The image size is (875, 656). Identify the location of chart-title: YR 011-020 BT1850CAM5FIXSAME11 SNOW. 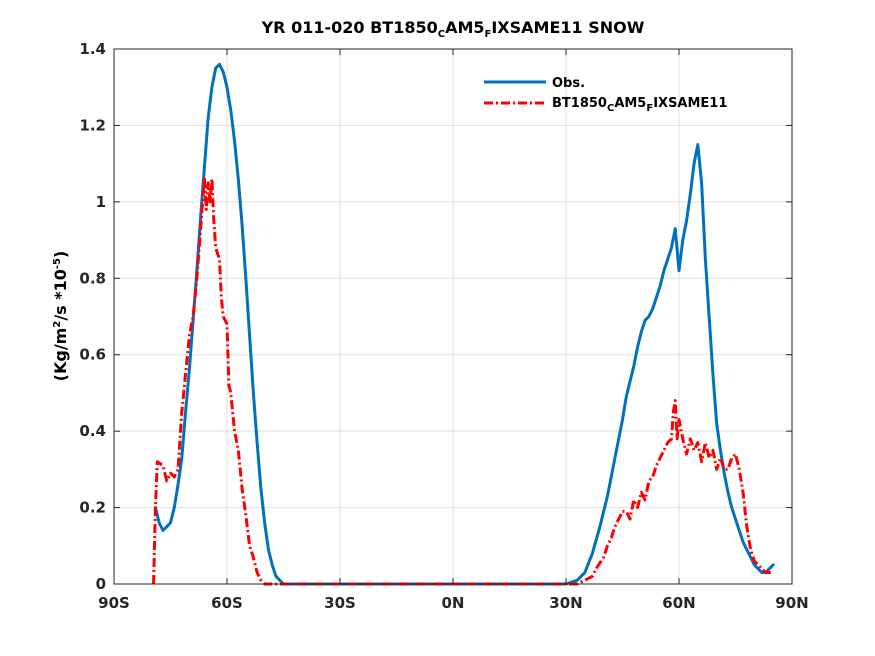
(453, 29).